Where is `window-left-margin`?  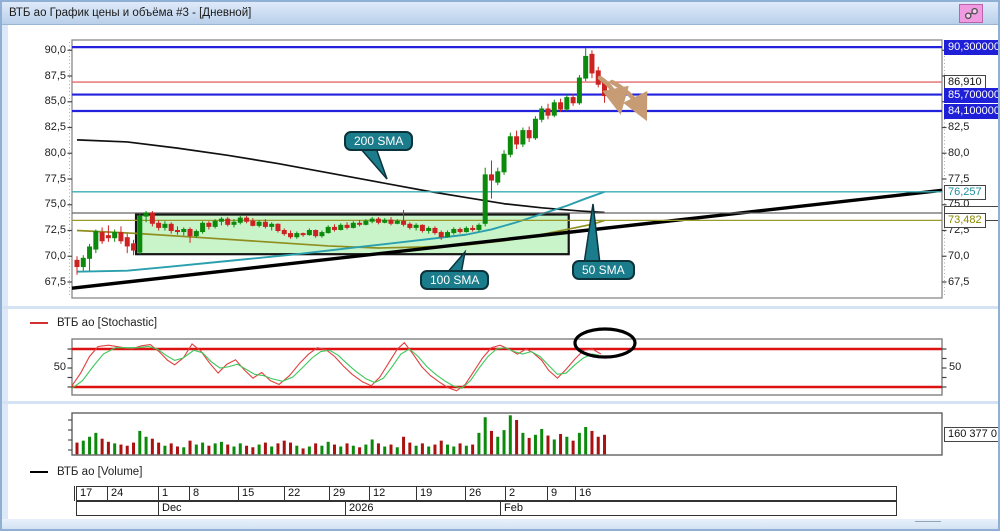
window-left-margin is located at coordinates (5, 276).